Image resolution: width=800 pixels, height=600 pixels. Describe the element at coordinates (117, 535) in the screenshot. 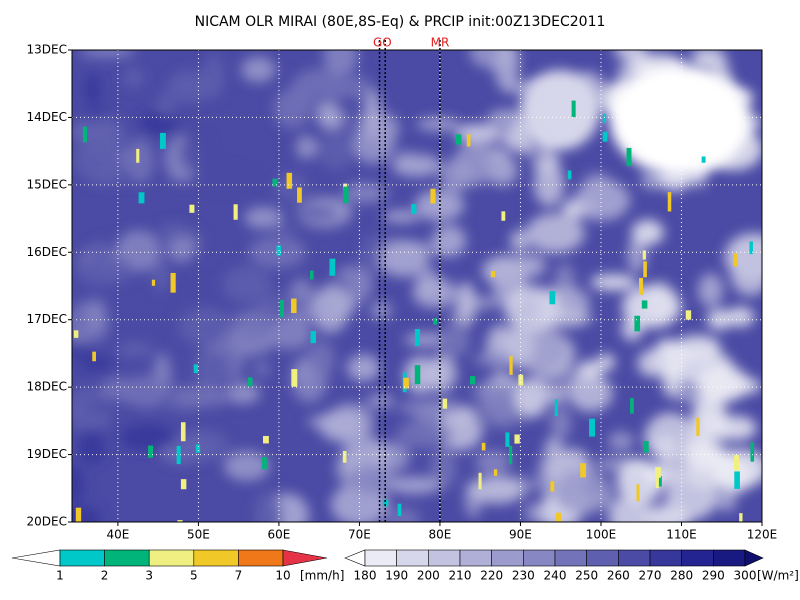

I see `x-tick-label: 40E` at that location.